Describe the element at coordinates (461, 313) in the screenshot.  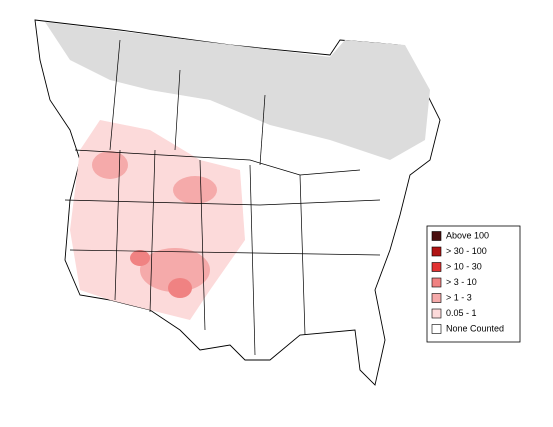
I see `legend-label: 0.05 - 1` at that location.